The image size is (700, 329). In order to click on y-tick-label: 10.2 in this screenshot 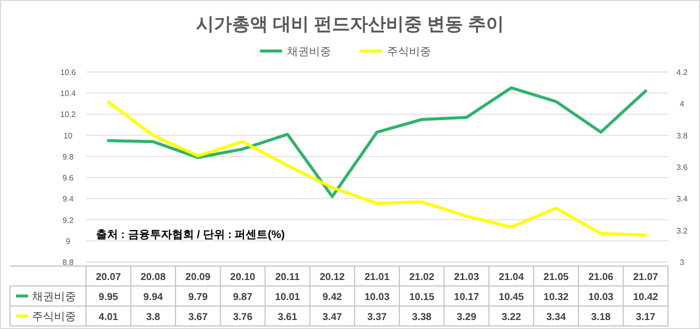, I will do `click(68, 115)`.